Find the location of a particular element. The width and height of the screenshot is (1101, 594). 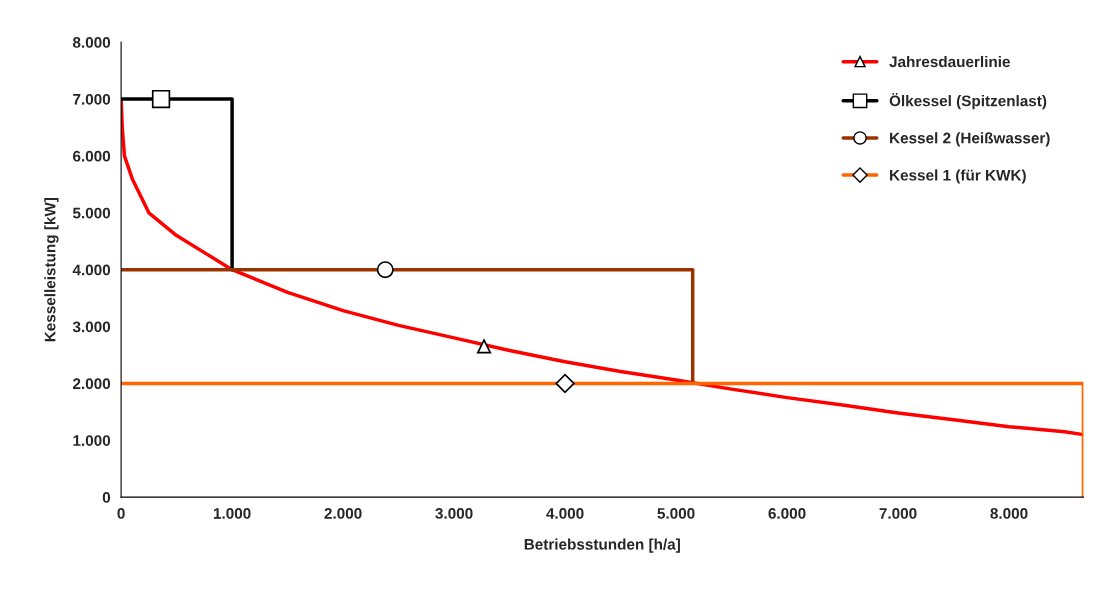

x-tick-label: 0 is located at coordinates (121, 513).